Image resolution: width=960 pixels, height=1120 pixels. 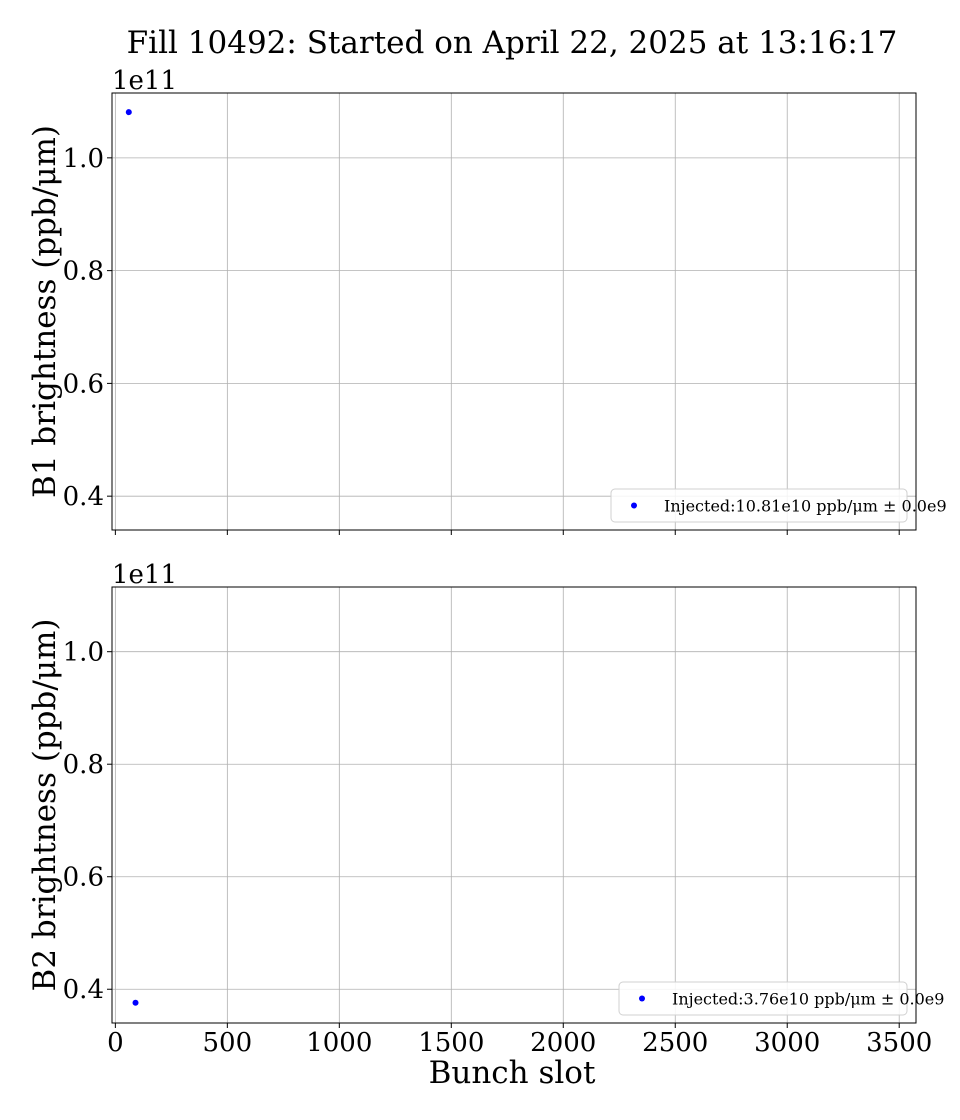 What do you see at coordinates (45, 311) in the screenshot?
I see `y-axis-label: B1 brightness (ppb/μm)` at bounding box center [45, 311].